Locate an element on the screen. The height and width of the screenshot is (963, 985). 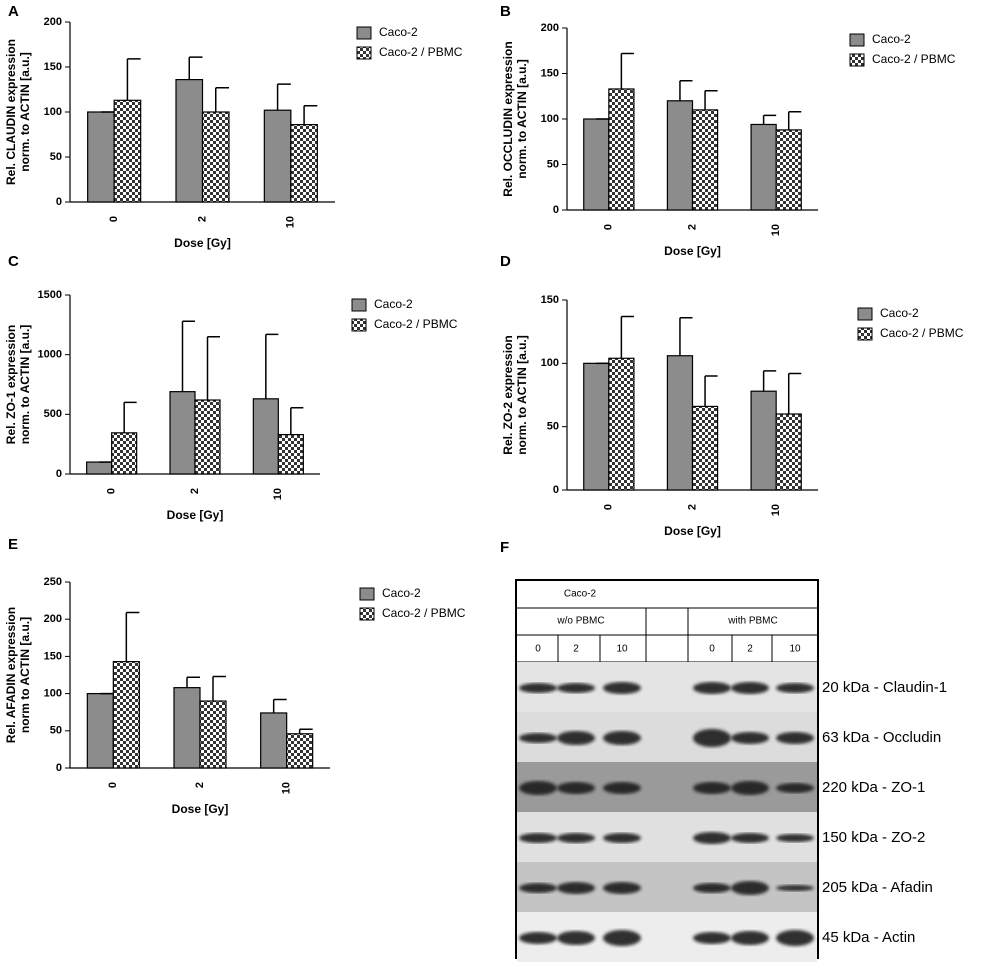
y-tick-label: 50 is located at coordinates (56, 731).